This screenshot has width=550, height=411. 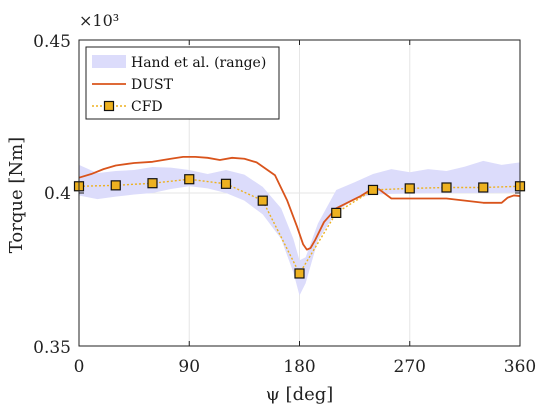 What do you see at coordinates (410, 367) in the screenshot?
I see `x-tick-label-270: 270` at bounding box center [410, 367].